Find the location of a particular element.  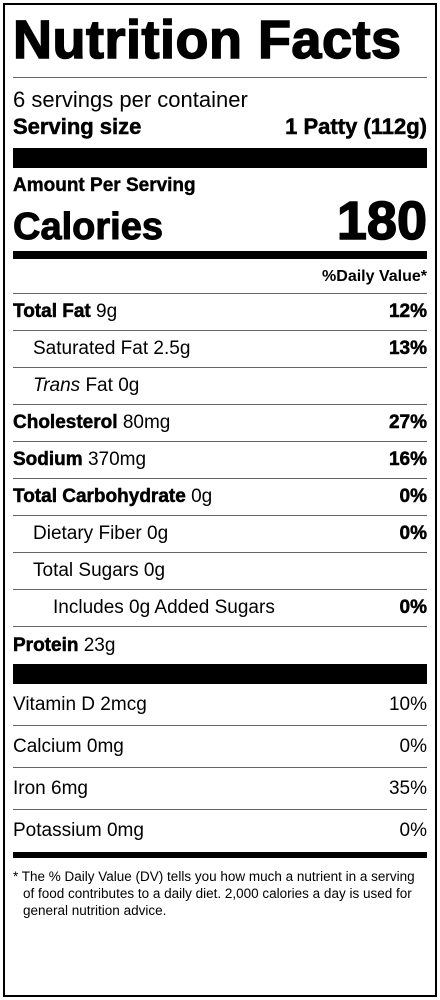

serving-size-value: 1 Patty (112g) is located at coordinates (356, 127).